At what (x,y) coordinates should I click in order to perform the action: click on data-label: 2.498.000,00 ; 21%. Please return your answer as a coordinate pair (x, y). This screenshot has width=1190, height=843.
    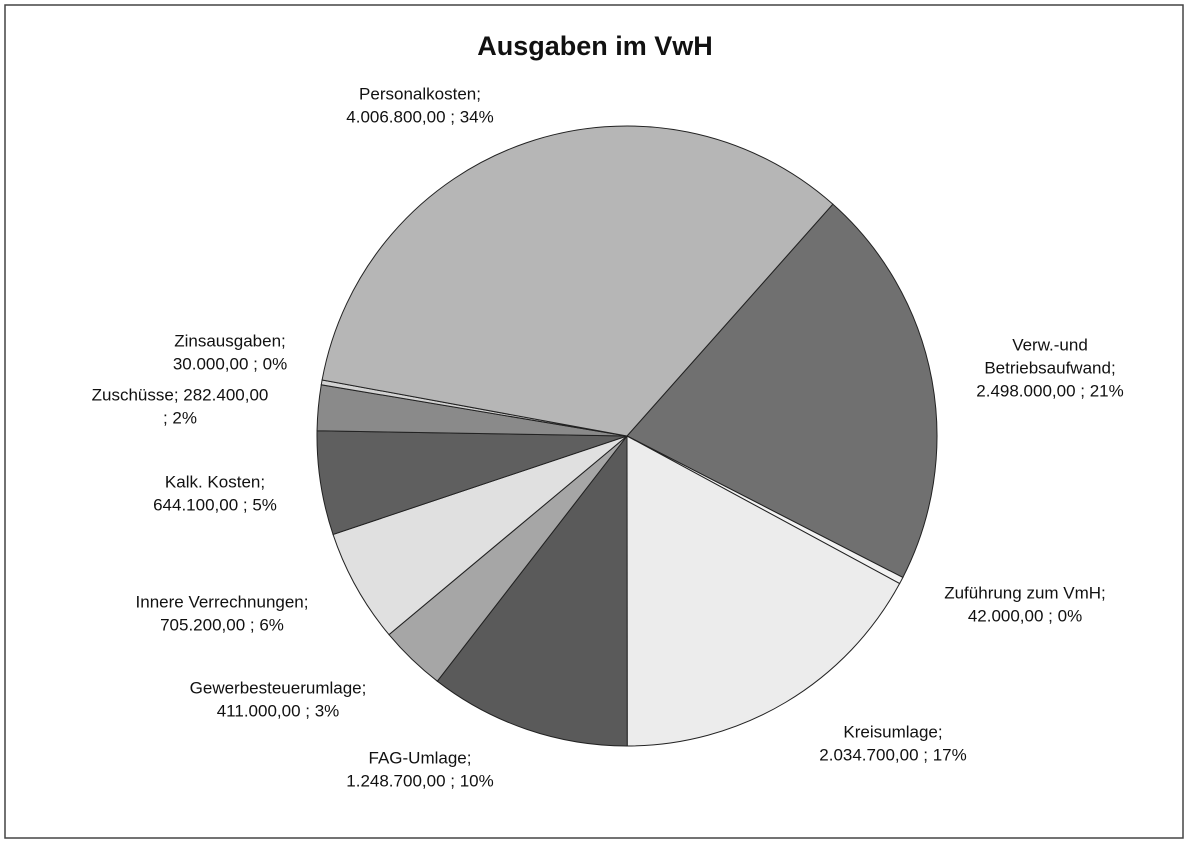
    Looking at the image, I should click on (1049, 390).